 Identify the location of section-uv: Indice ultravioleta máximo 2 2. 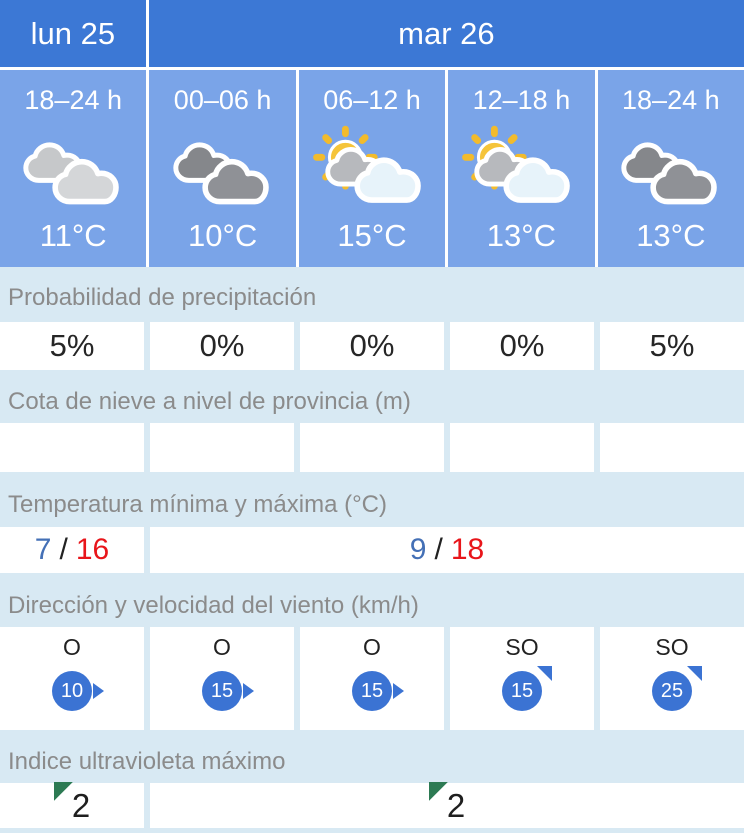
(372, 784).